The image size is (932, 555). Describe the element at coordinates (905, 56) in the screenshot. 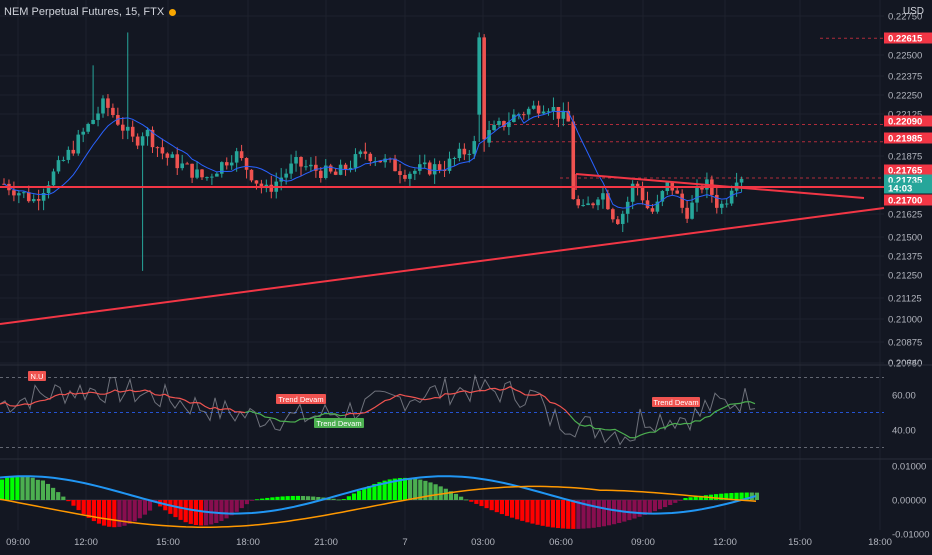

I see `price-tick-label: 0.22500` at that location.